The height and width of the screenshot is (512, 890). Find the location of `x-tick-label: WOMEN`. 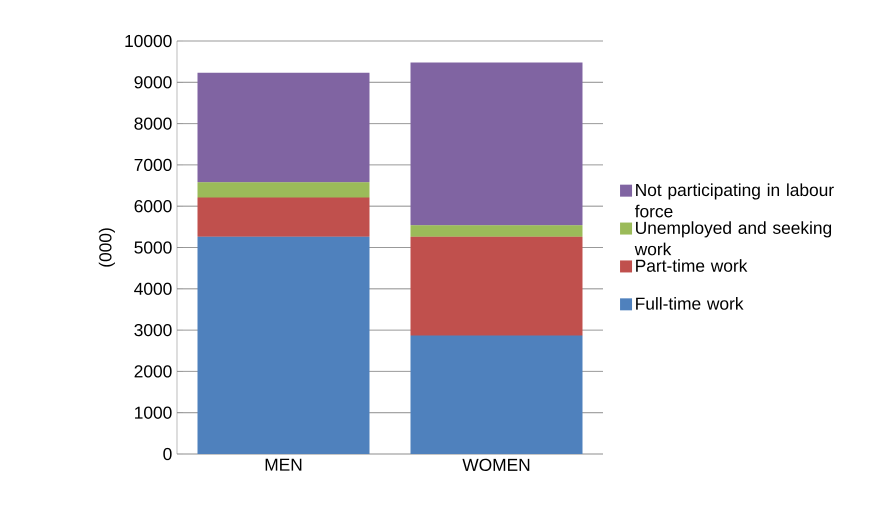

x-tick-label: WOMEN is located at coordinates (496, 464).